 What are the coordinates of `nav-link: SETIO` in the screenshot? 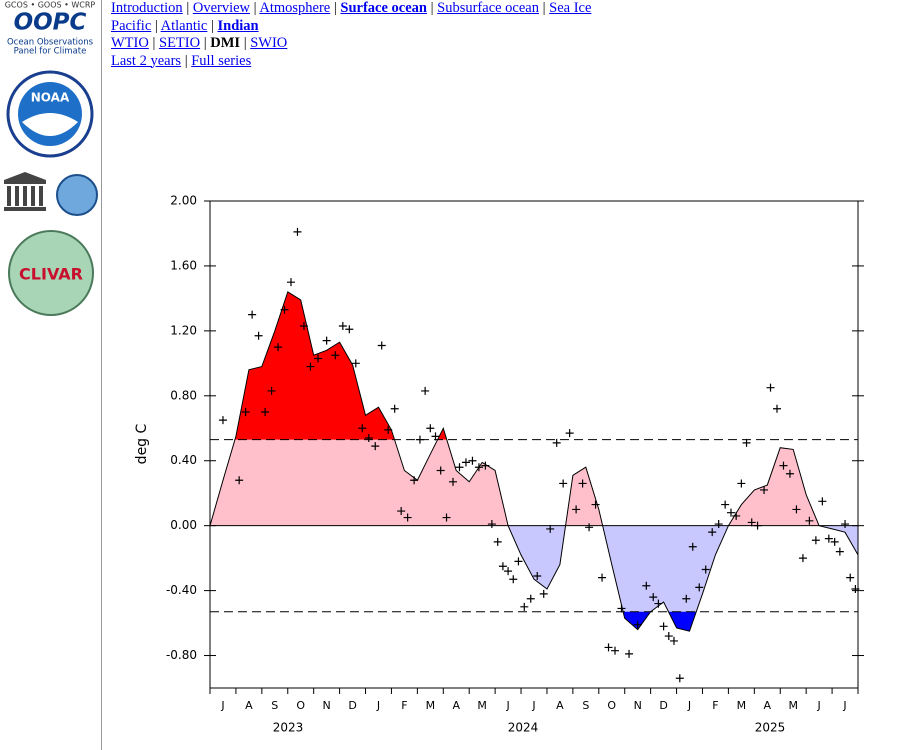 It's located at (180, 43).